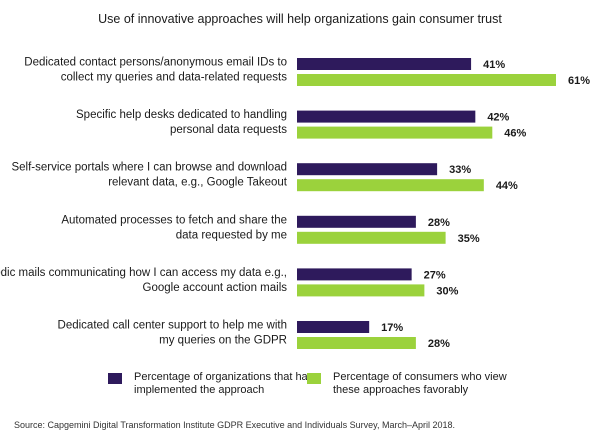 This screenshot has height=438, width=600. Describe the element at coordinates (447, 291) in the screenshot. I see `data-label: 30%` at that location.